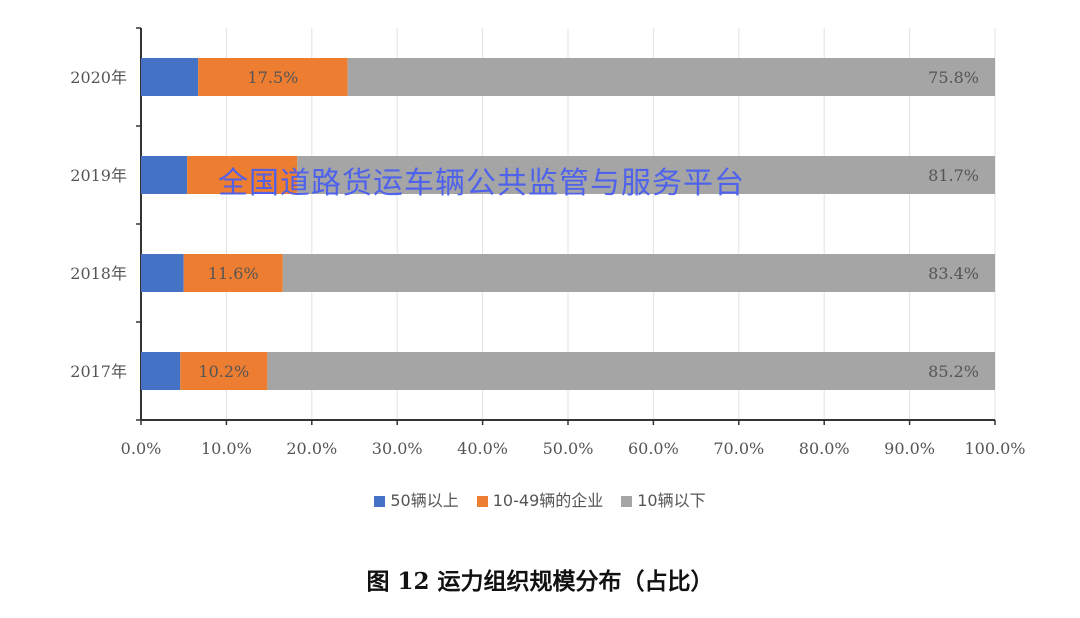 This screenshot has width=1080, height=618. Describe the element at coordinates (953, 175) in the screenshot. I see `data-label: 81.7%` at that location.